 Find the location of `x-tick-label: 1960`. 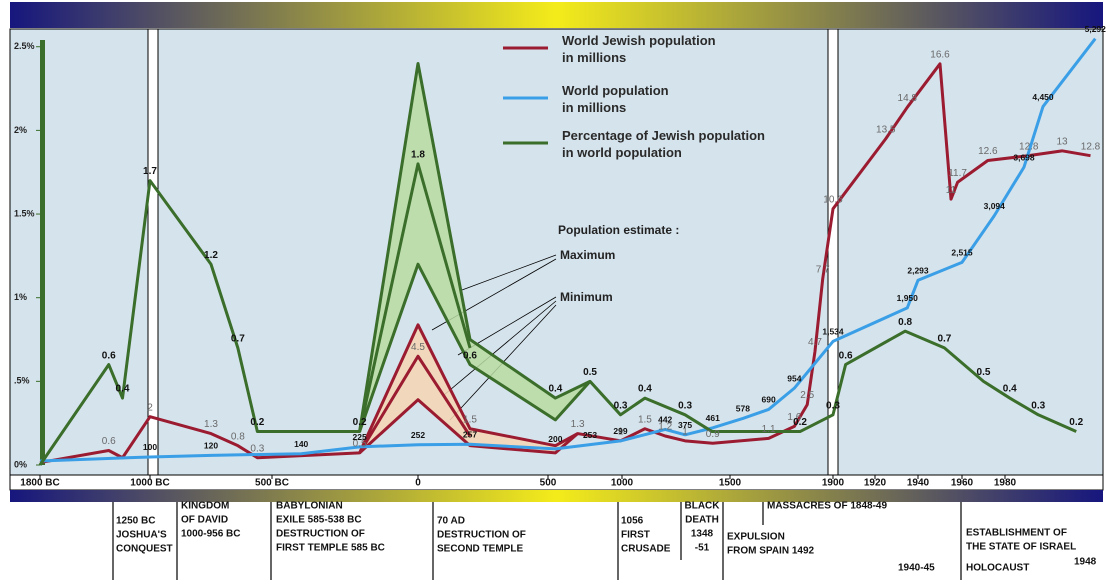

x-tick-label: 1960 is located at coordinates (962, 483).